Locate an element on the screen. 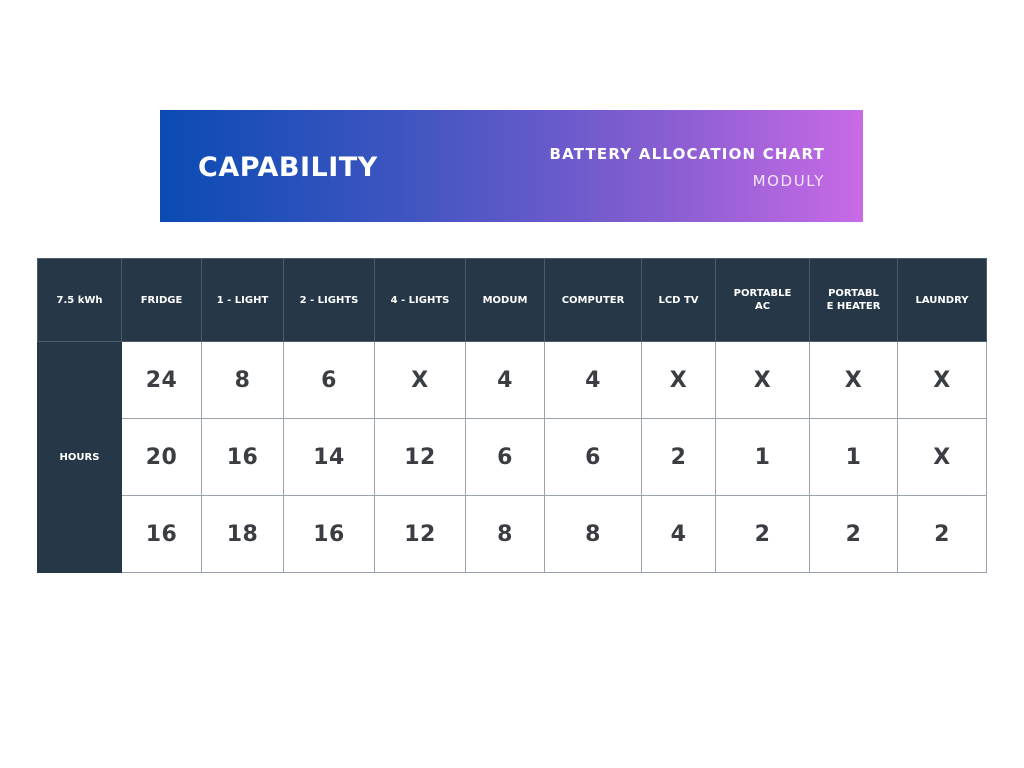 Image resolution: width=1024 pixels, height=768 pixels. column-header-computer: COMPUTER is located at coordinates (593, 300).